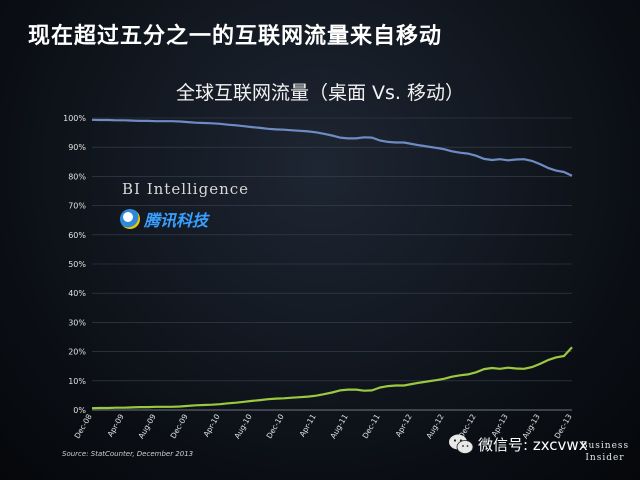 The height and width of the screenshot is (480, 640). I want to click on tencent-logo-icon, so click(130, 219).